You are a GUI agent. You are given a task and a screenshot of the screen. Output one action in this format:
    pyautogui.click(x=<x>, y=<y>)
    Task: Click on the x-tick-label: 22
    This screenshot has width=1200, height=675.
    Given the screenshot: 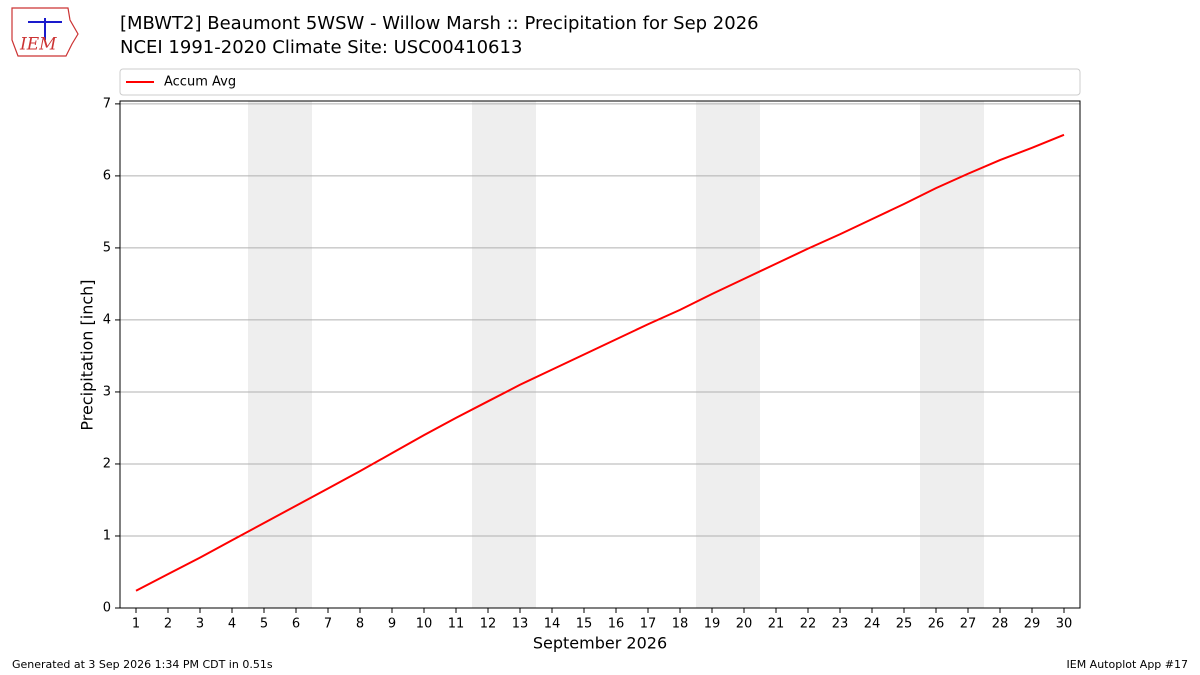 What is the action you would take?
    pyautogui.click(x=808, y=624)
    